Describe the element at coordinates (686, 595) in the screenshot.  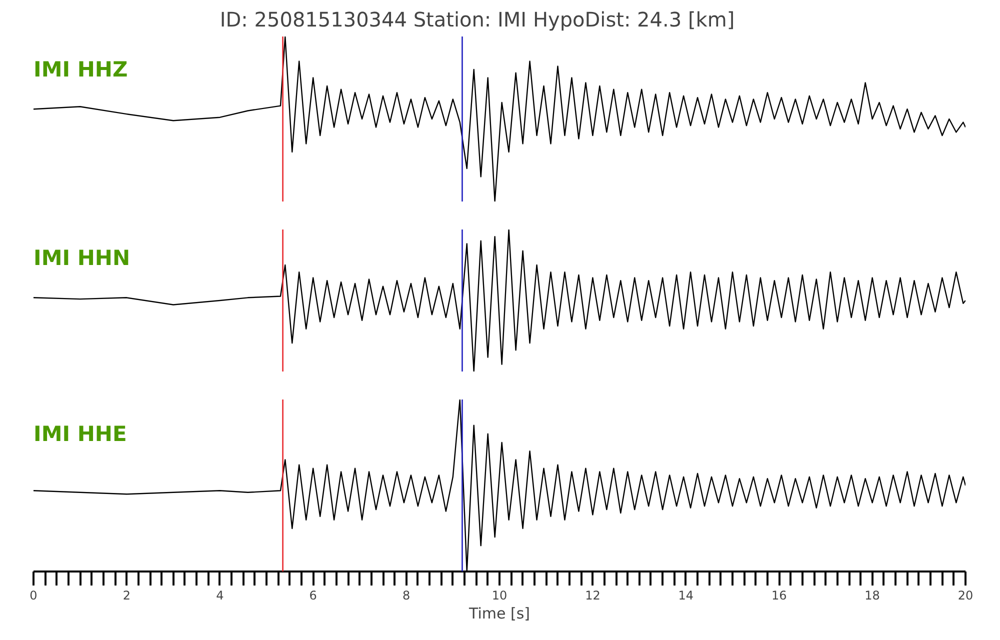
I see `x-tick-label: 14` at that location.